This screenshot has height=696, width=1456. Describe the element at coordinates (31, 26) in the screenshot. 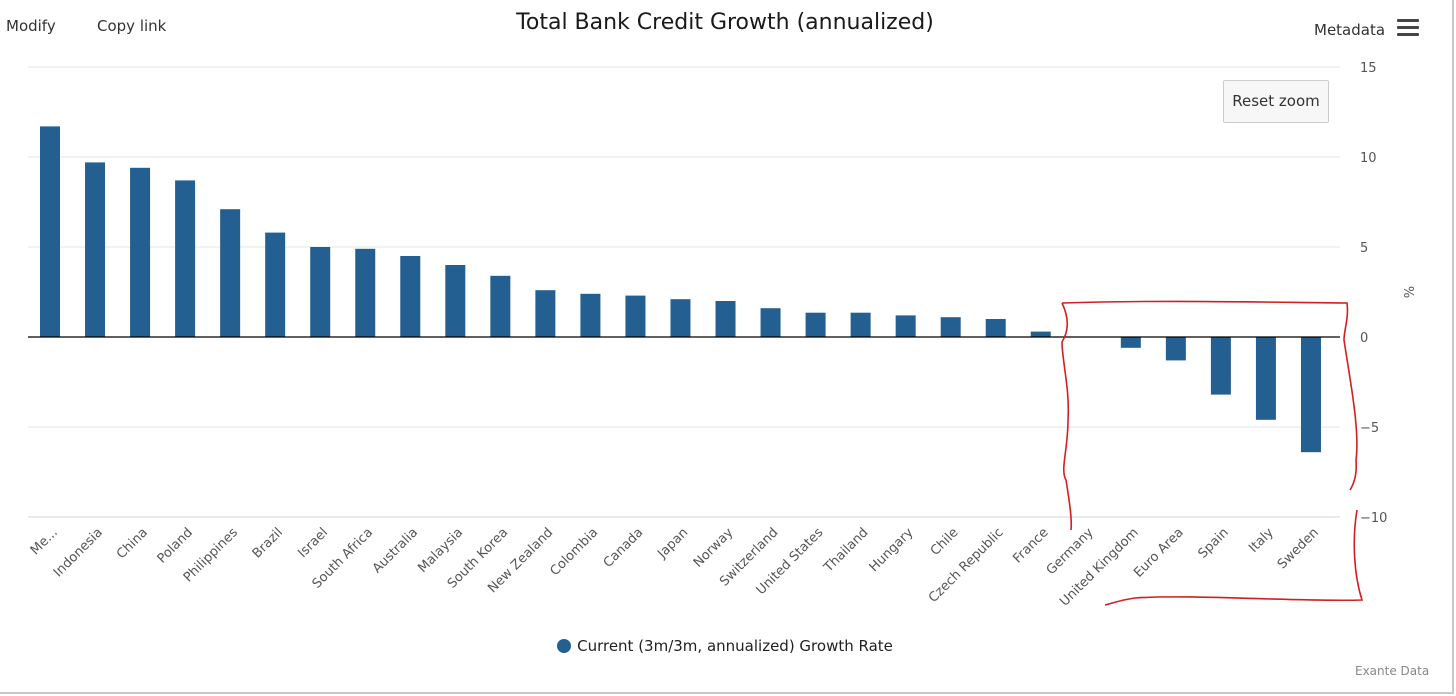

I see `modify-link: Modify` at that location.